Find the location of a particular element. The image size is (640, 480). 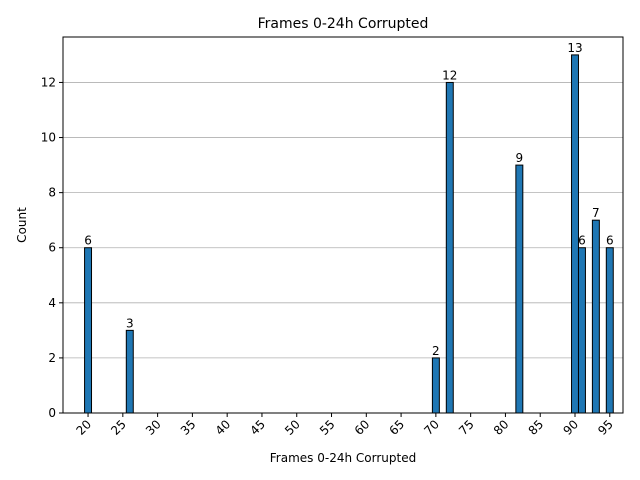

x-tick-label: 95 is located at coordinates (605, 427).